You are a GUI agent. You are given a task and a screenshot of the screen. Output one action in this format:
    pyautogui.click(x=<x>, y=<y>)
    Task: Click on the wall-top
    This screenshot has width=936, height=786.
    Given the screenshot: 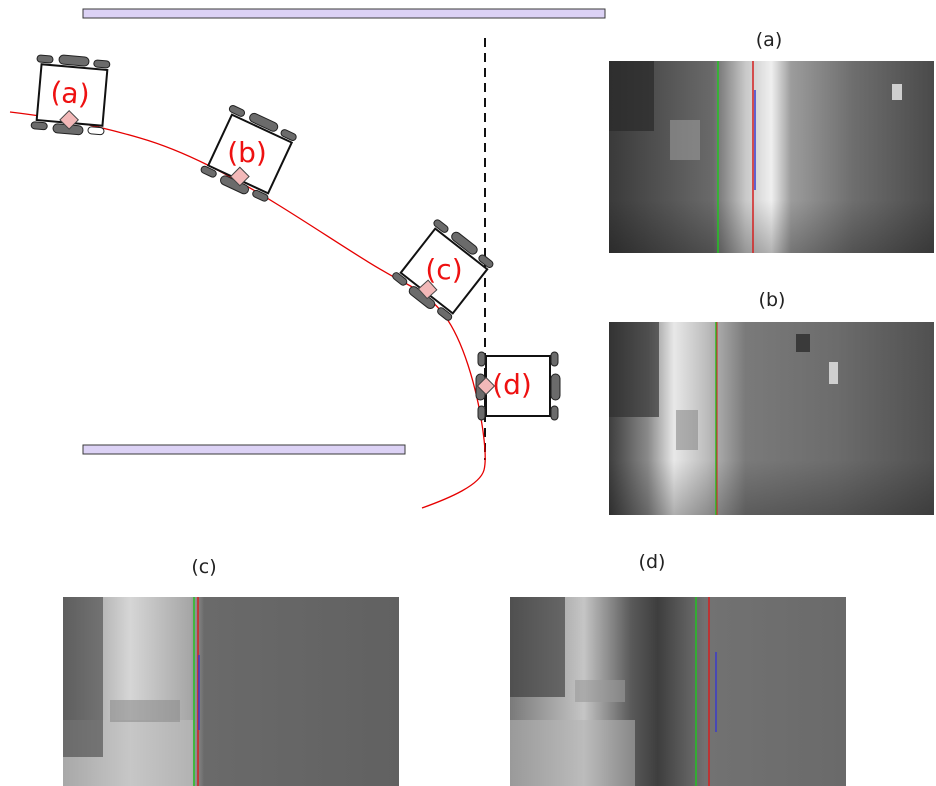 What is the action you would take?
    pyautogui.click(x=344, y=13)
    